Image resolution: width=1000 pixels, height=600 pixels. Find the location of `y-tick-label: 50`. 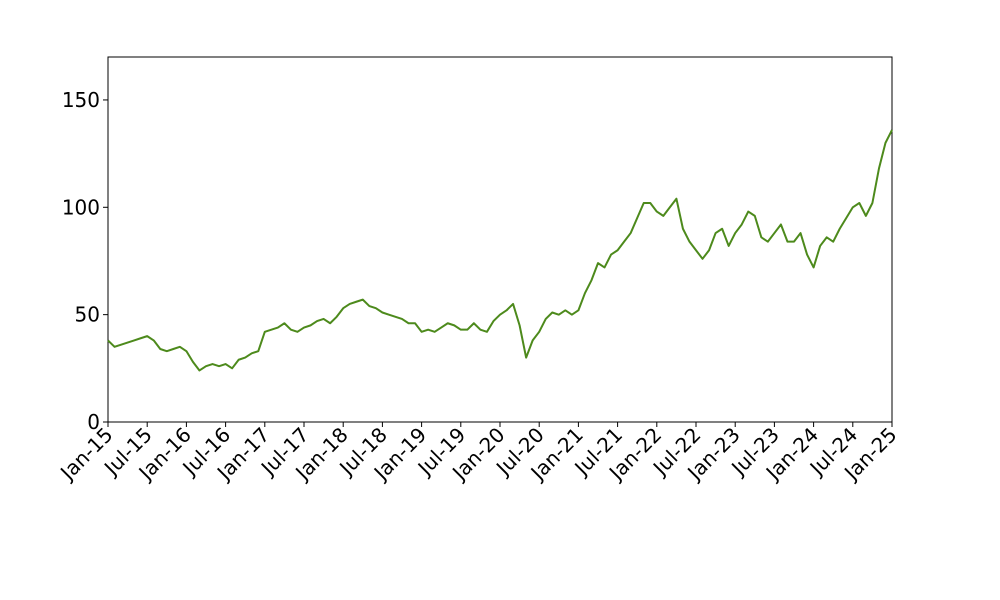

y-tick-label: 50 is located at coordinates (87, 315).